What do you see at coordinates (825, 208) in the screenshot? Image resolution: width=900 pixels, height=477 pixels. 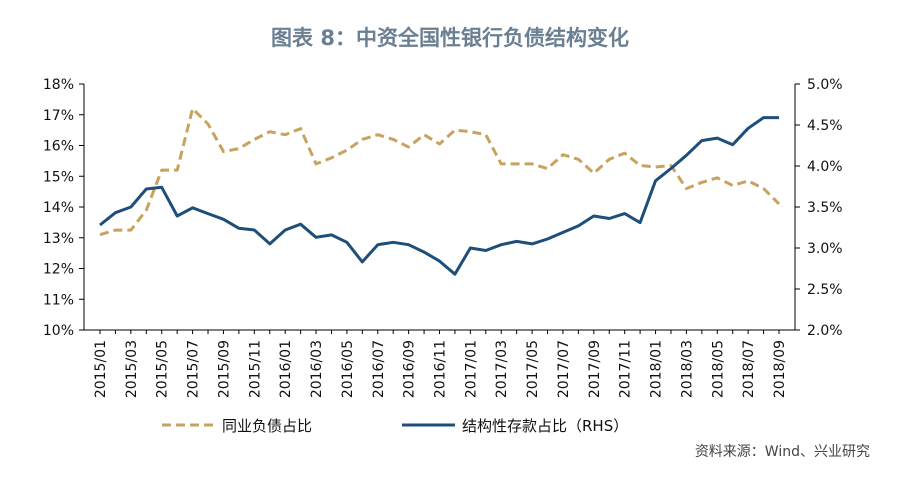 I see `right-tick-label: 3.5%` at bounding box center [825, 208].